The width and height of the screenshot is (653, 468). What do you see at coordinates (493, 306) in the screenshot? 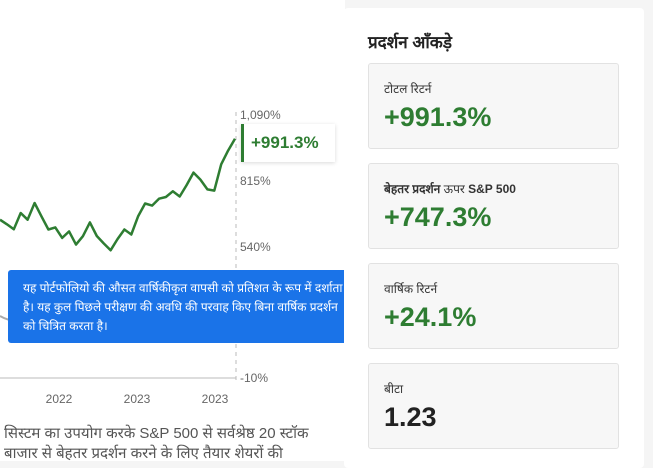
I see `stat-card-annual-return: वार्षिक रिटर्न +24.1%` at bounding box center [493, 306].